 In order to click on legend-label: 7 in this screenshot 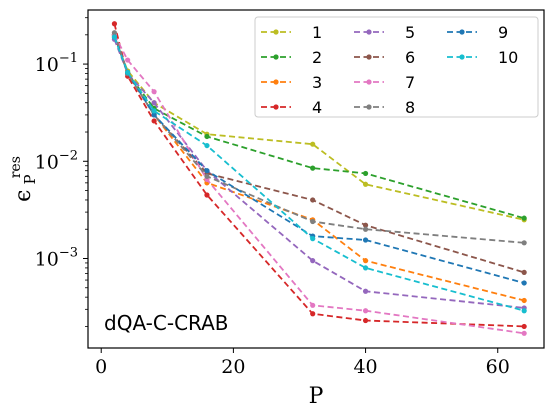, I will do `click(410, 82)`.